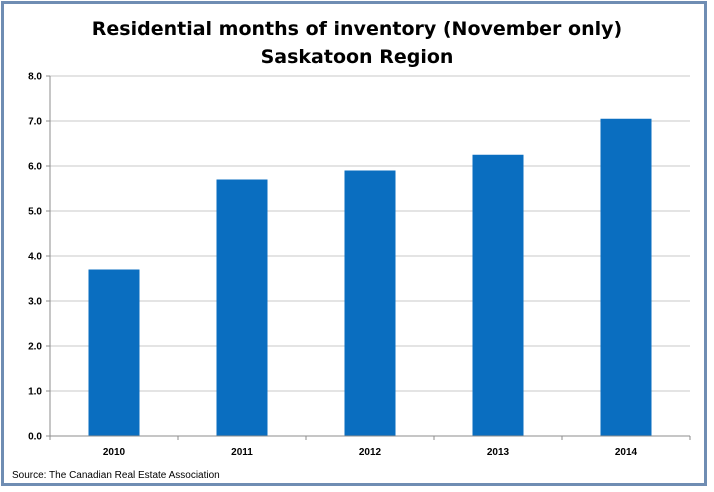 The height and width of the screenshot is (492, 714). I want to click on y-tick-label: 2.0, so click(35, 347).